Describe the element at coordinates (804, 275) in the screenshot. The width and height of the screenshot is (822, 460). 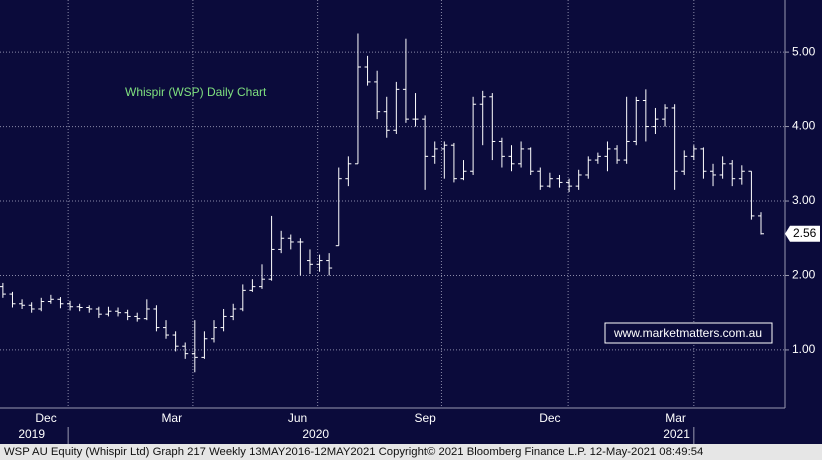
I see `y-tick-label: 2.00` at that location.